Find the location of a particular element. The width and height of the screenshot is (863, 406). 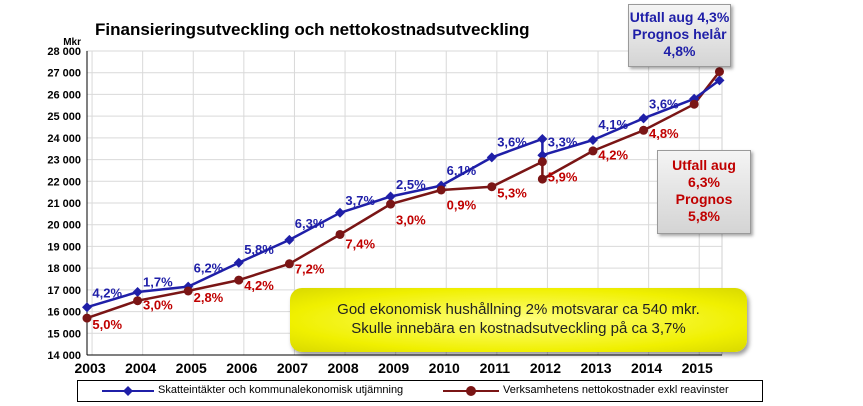

y-tick-label: 15 000 is located at coordinates (64, 334).